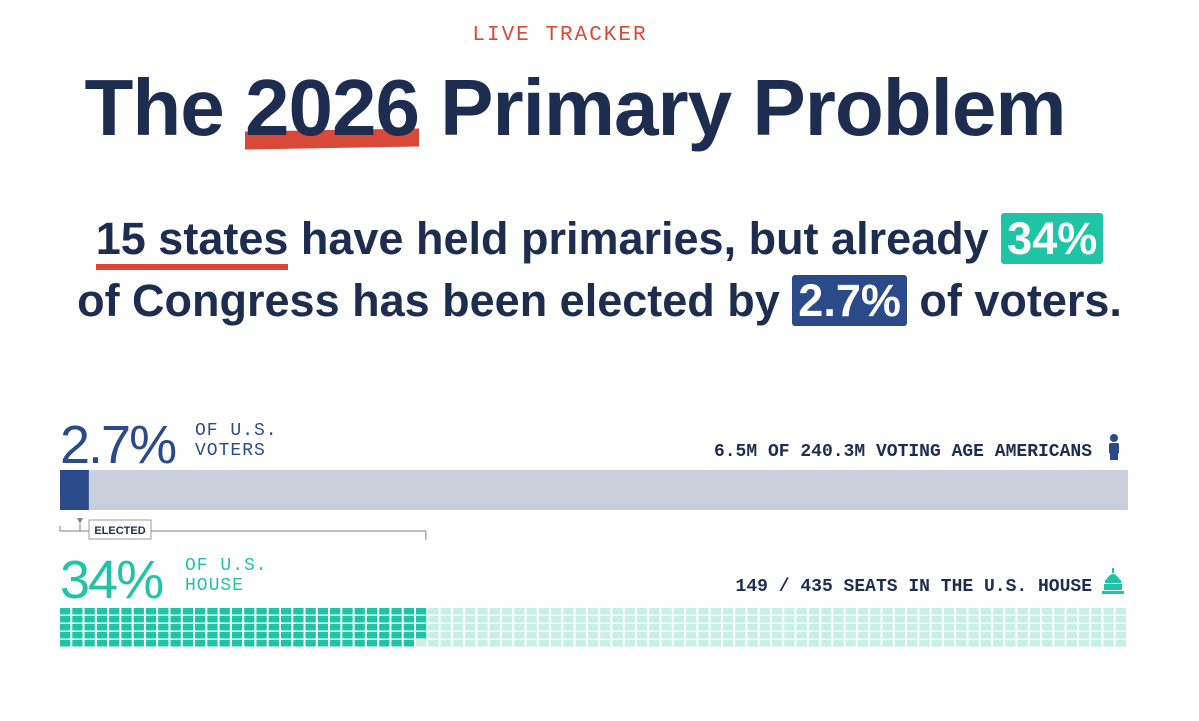 The image size is (1199, 721). Describe the element at coordinates (594, 490) in the screenshot. I see `voter-track` at that location.